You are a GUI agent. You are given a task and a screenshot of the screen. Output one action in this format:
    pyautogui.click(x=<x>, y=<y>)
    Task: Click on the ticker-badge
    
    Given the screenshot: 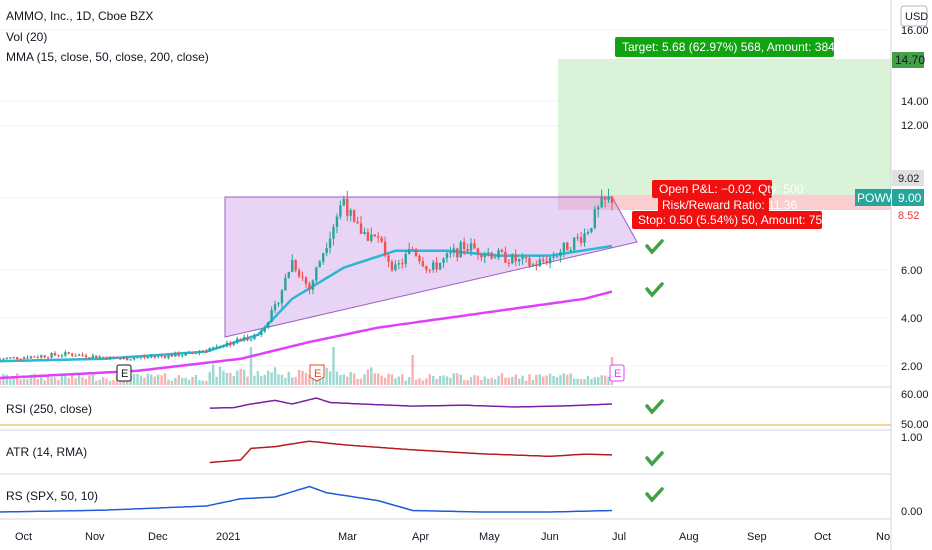 What is the action you would take?
    pyautogui.click(x=873, y=197)
    